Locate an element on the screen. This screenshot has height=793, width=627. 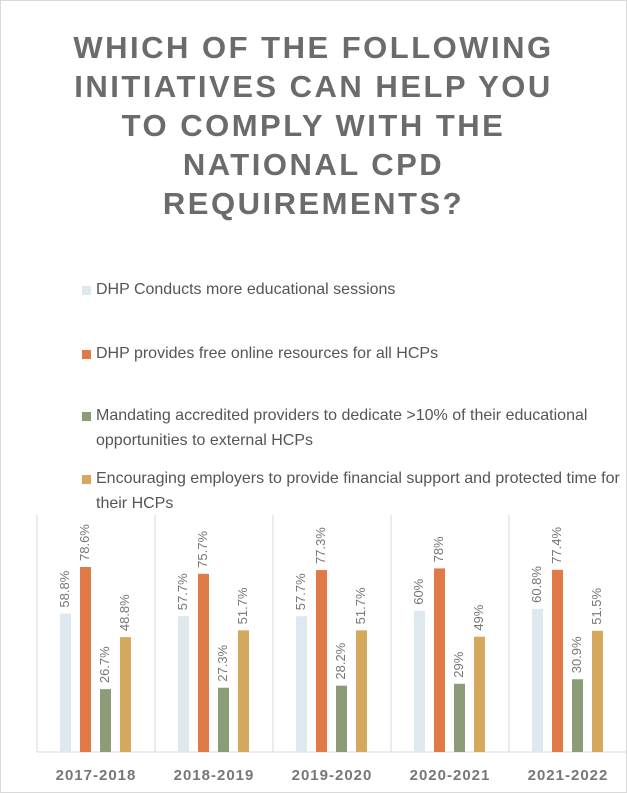
x-tick-label: 2019-2020 is located at coordinates (332, 775).